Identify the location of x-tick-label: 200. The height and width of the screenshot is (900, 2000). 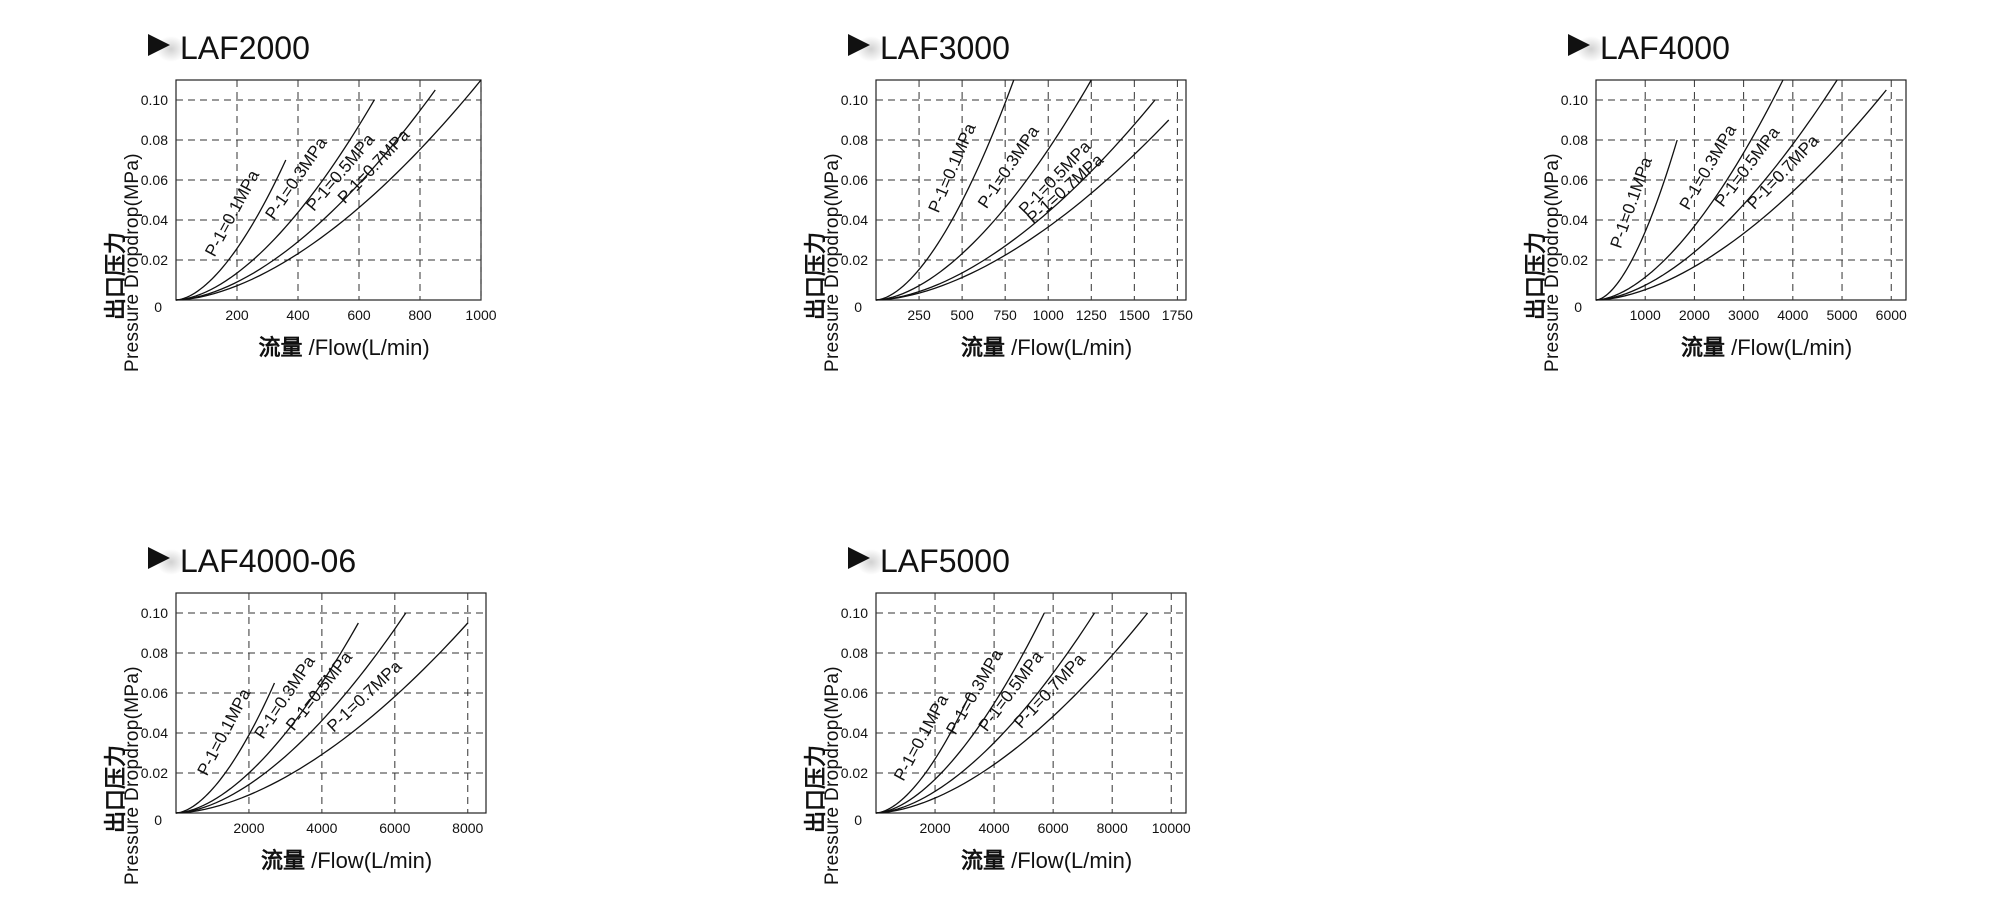
(237, 315).